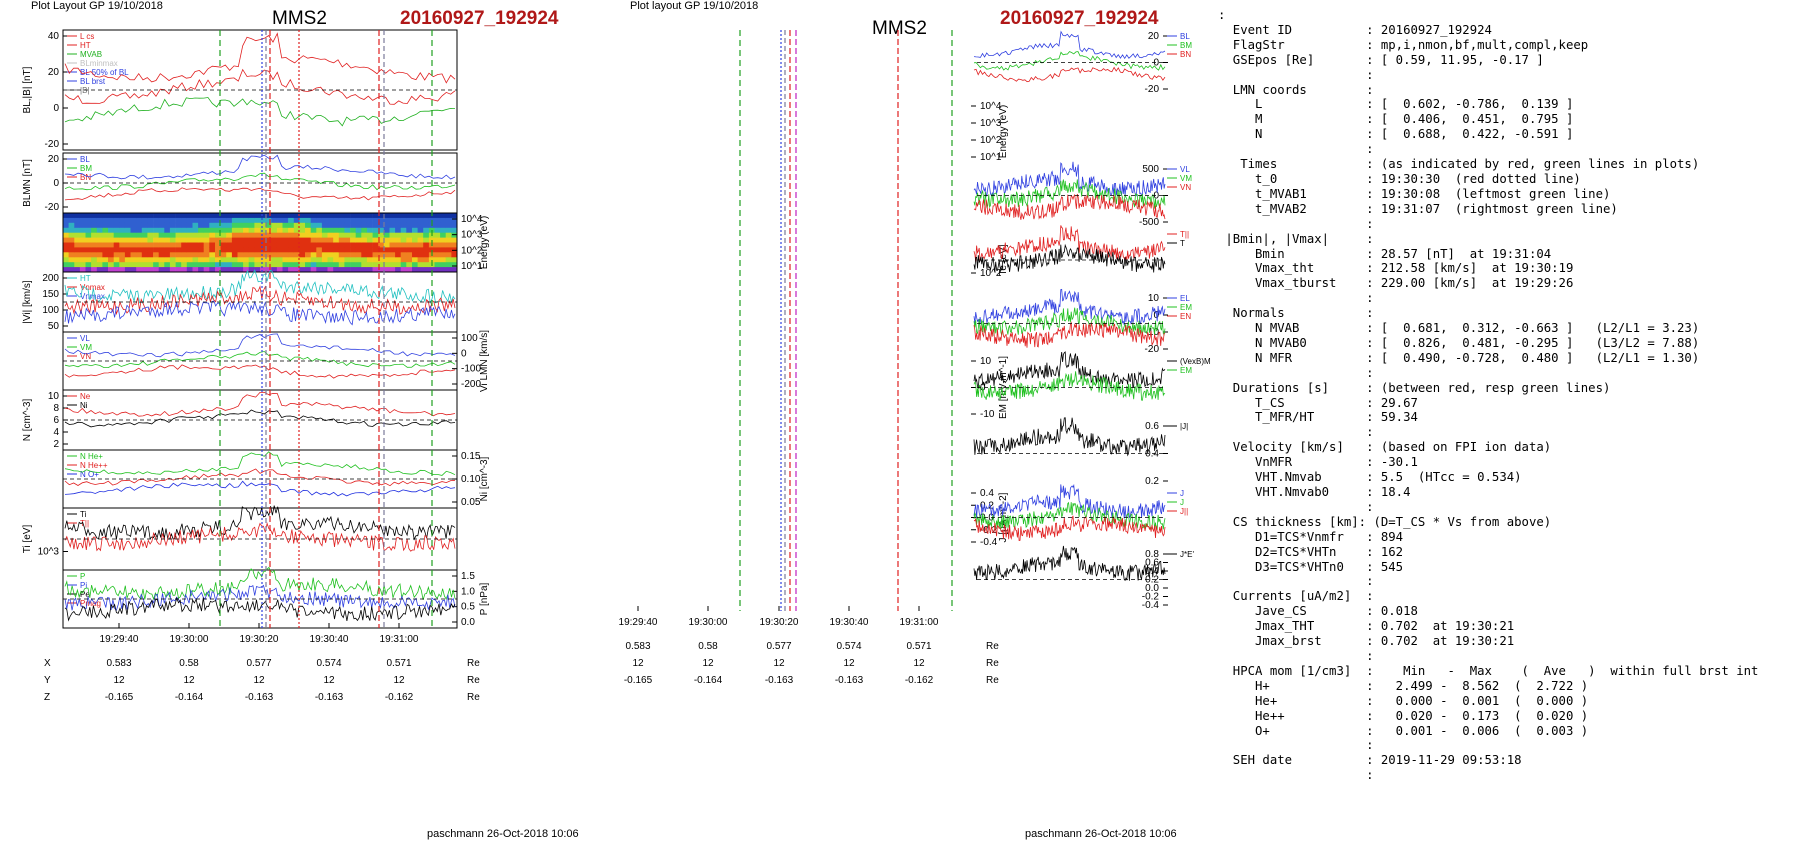 This screenshot has height=841, width=1804. Describe the element at coordinates (84, 523) in the screenshot. I see `legend-entry: T||` at that location.